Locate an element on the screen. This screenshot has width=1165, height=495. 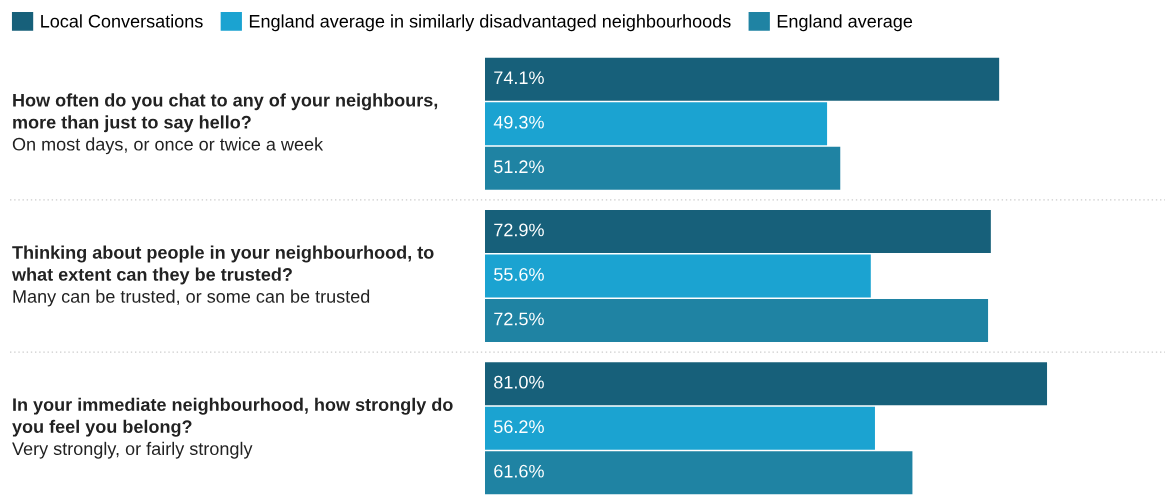
data-label: 72.5% is located at coordinates (519, 319).